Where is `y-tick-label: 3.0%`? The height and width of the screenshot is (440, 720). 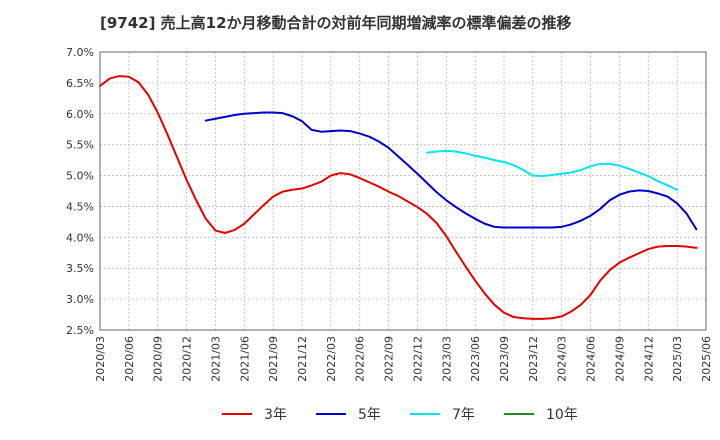 y-tick-label: 3.0% is located at coordinates (80, 299).